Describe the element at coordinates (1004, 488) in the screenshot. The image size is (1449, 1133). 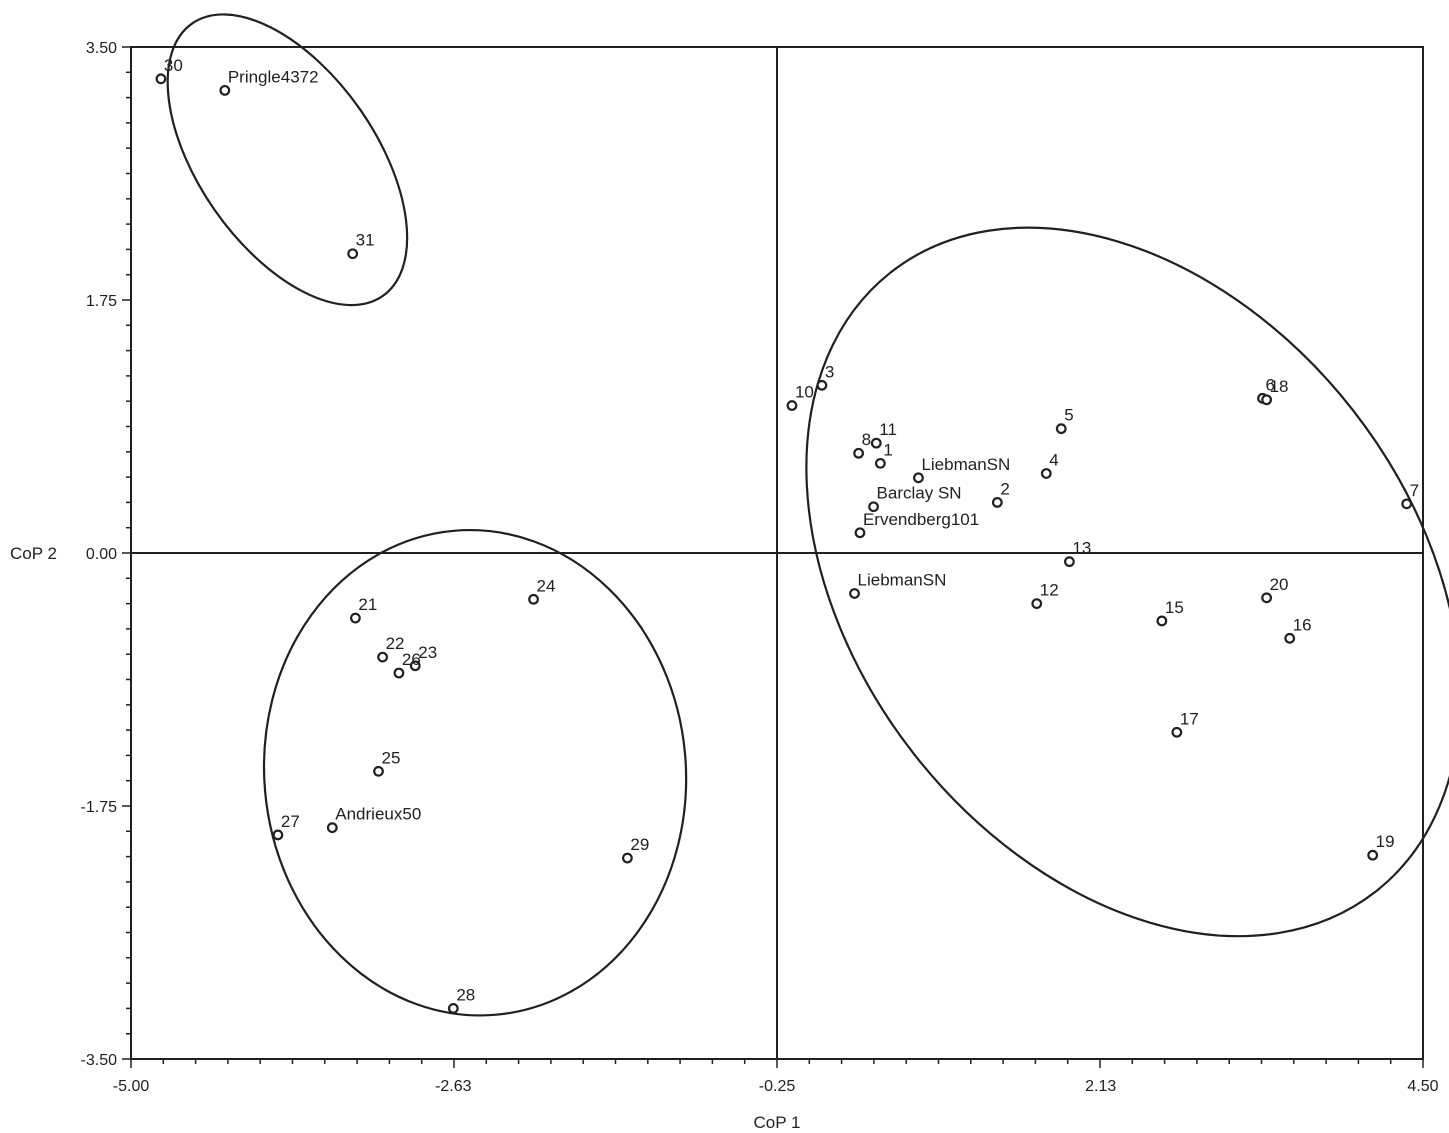
I see `point-label: 2` at that location.